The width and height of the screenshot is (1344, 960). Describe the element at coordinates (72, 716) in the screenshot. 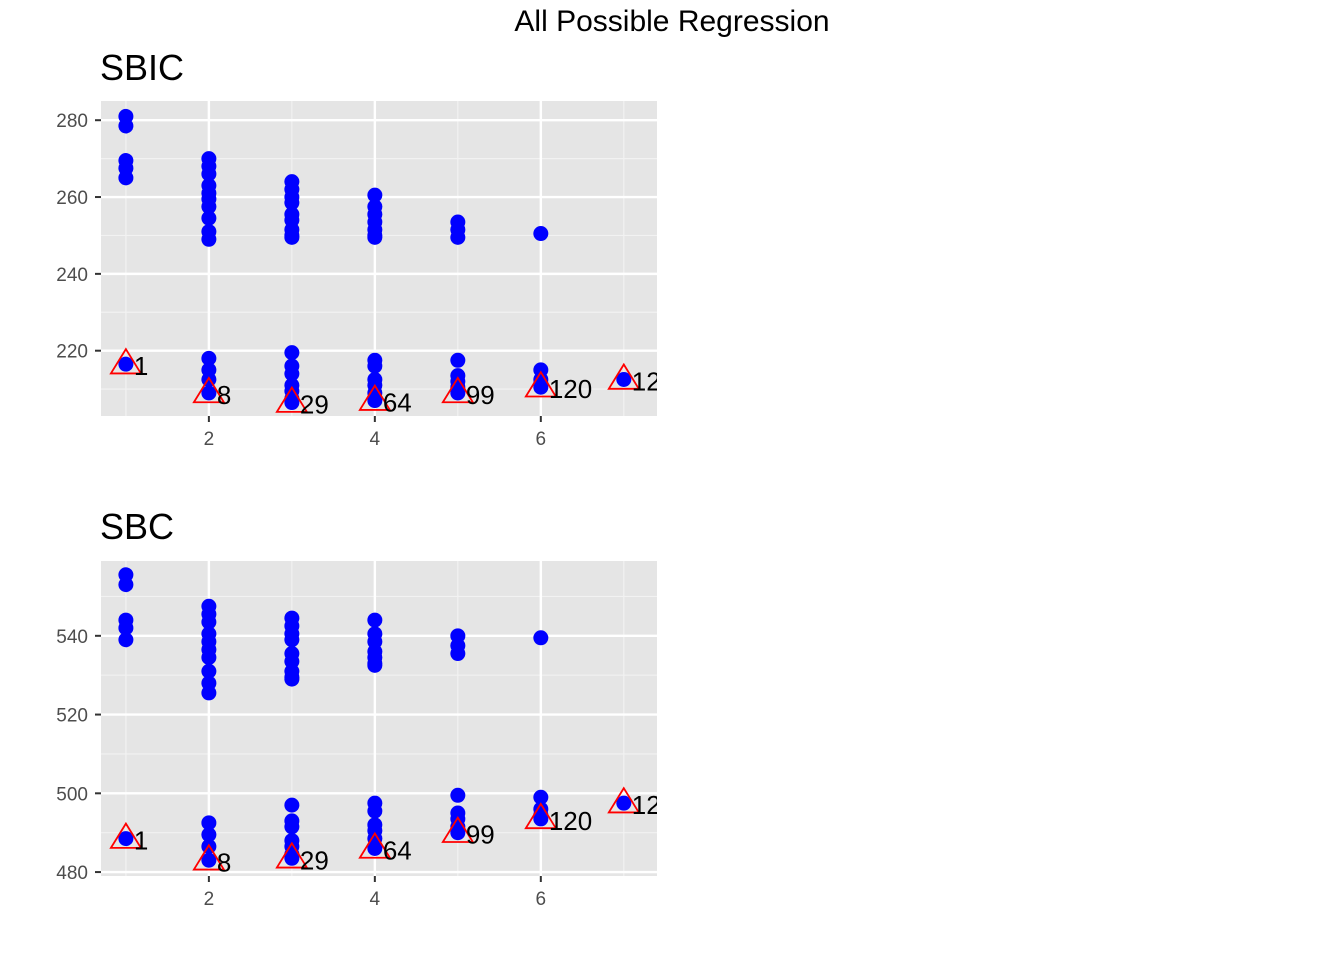

I see `y-tick-label: 520` at that location.